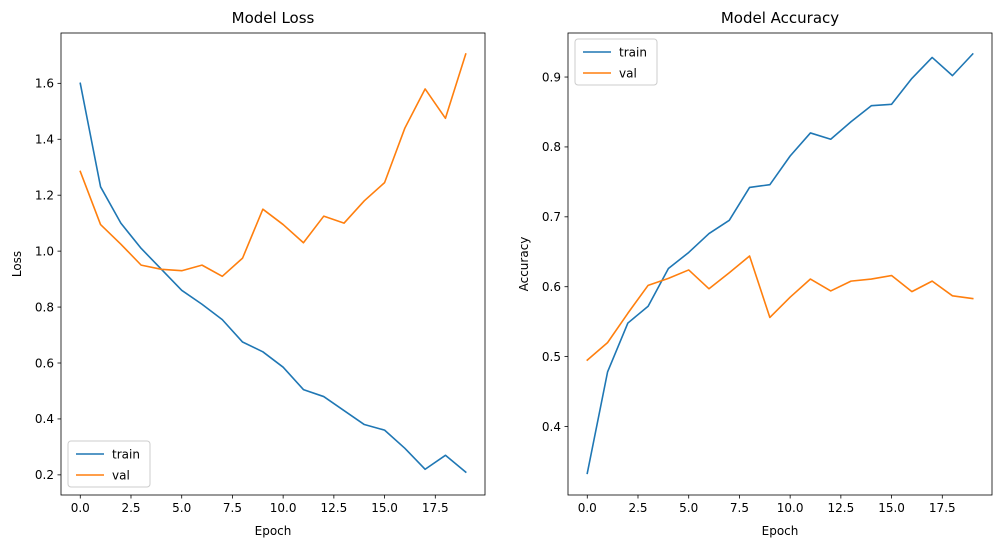 The image size is (1001, 547). Describe the element at coordinates (130, 508) in the screenshot. I see `loss-x-tick-label: 2.5` at that location.